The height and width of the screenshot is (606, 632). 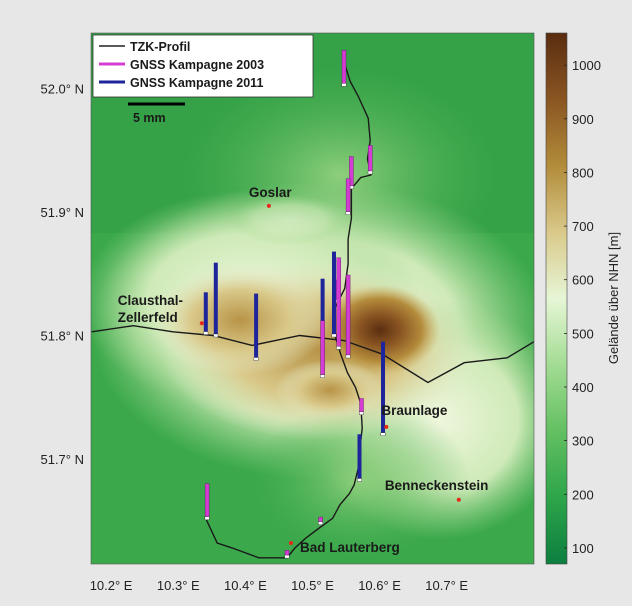 What do you see at coordinates (583, 441) in the screenshot?
I see `colorbar-tick-label: 300` at bounding box center [583, 441].